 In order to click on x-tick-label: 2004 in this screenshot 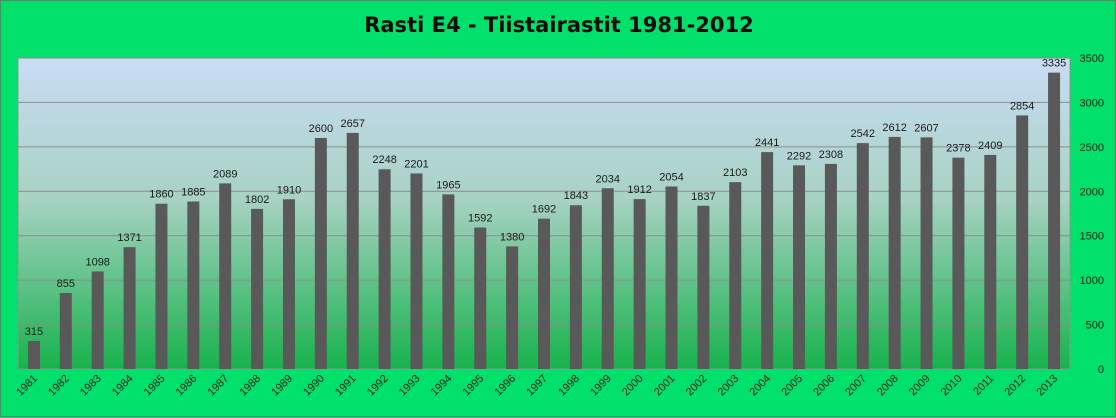, I will do `click(760, 386)`.